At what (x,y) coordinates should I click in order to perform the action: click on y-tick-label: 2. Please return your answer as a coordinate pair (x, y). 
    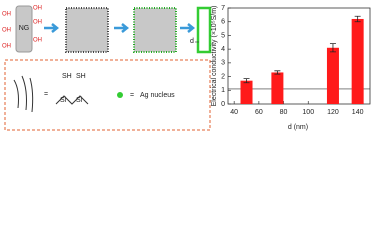
    Looking at the image, I should click on (223, 76).